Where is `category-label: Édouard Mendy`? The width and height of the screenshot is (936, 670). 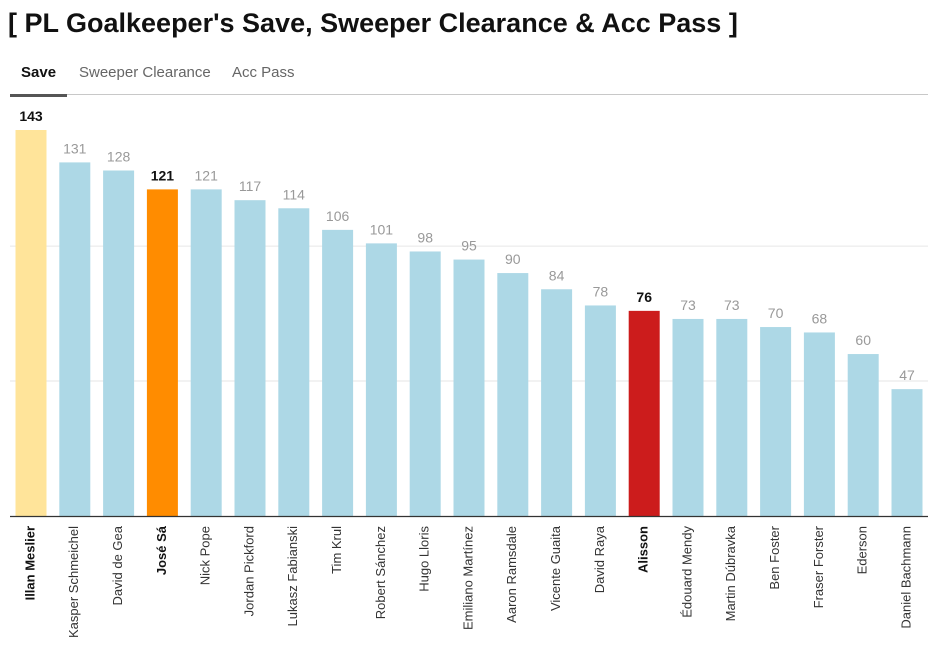 category-label: Édouard Mendy is located at coordinates (686, 572).